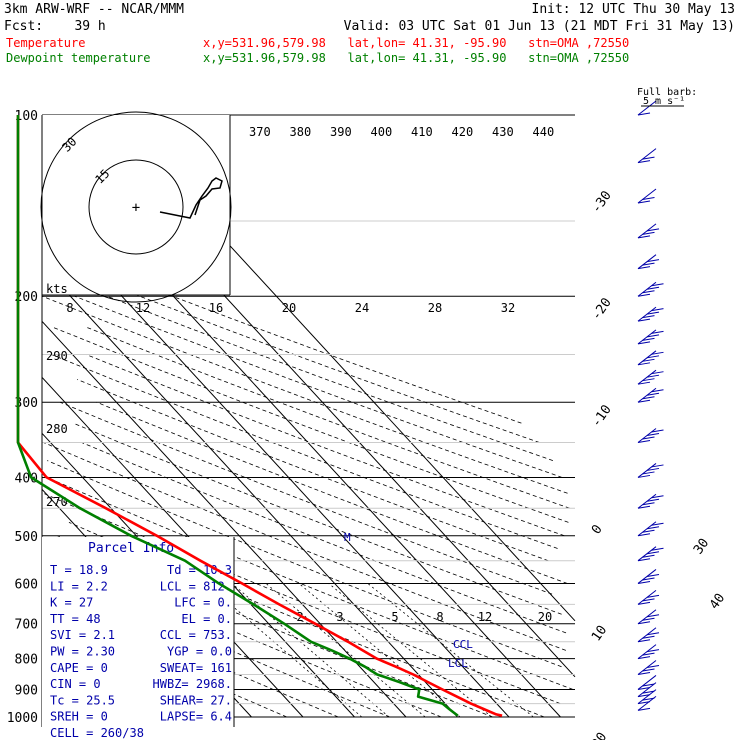 The width and height of the screenshot is (740, 740). I want to click on parcel-info-left-value: Tc = 25.5, so click(82, 700).